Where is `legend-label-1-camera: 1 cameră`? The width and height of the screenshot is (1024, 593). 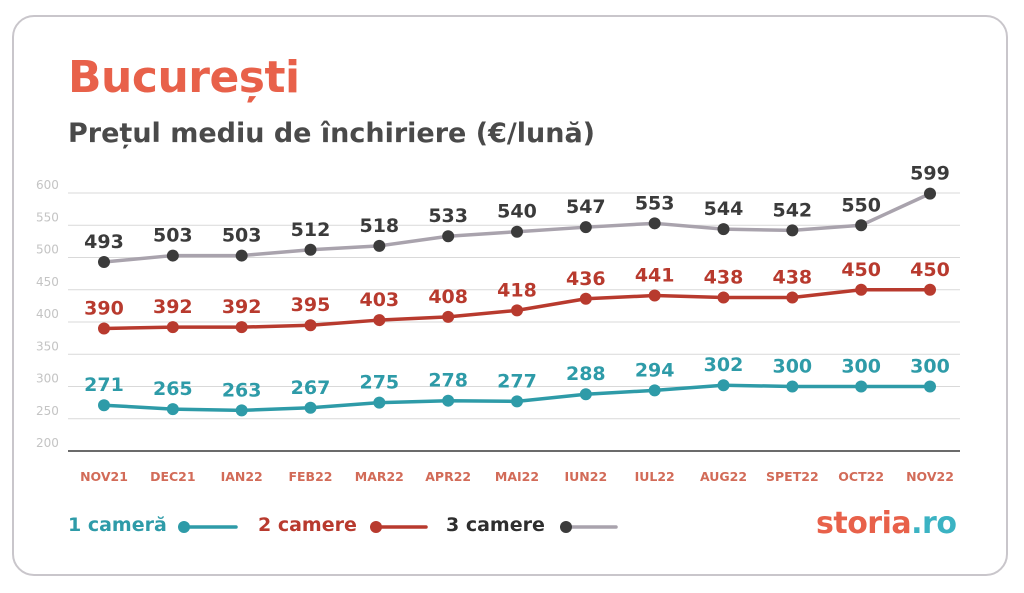 legend-label-1-camera: 1 cameră is located at coordinates (117, 525).